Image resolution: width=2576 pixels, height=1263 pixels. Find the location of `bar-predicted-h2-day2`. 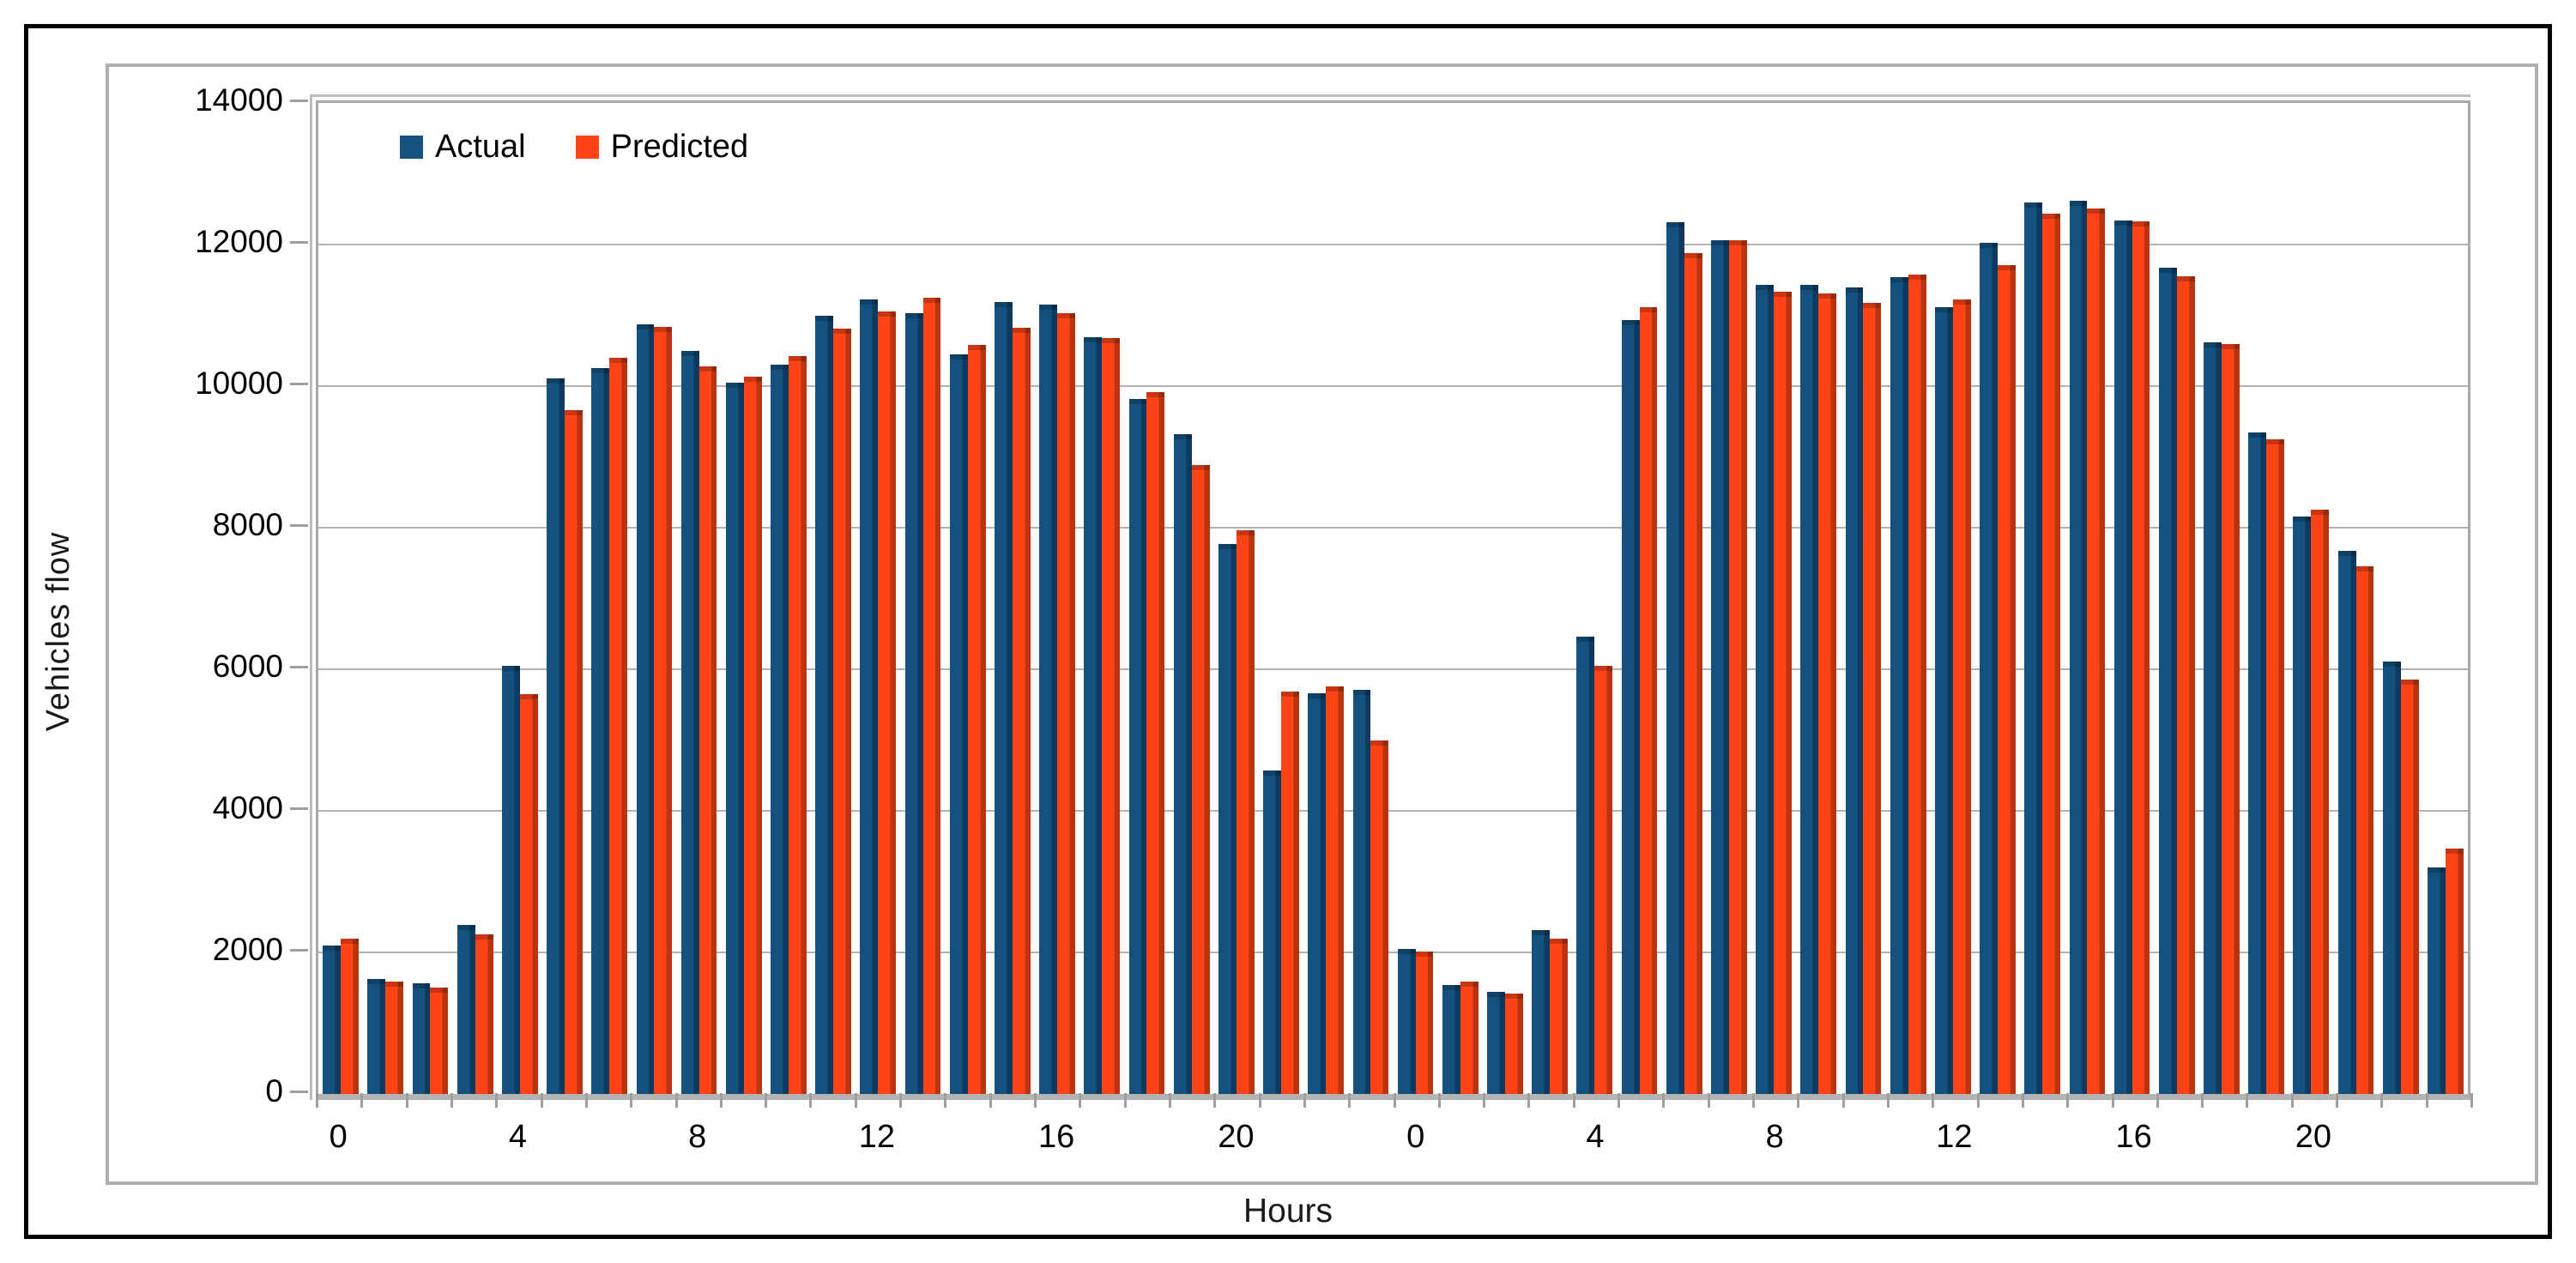

bar-predicted-h2-day2 is located at coordinates (1513, 1043).